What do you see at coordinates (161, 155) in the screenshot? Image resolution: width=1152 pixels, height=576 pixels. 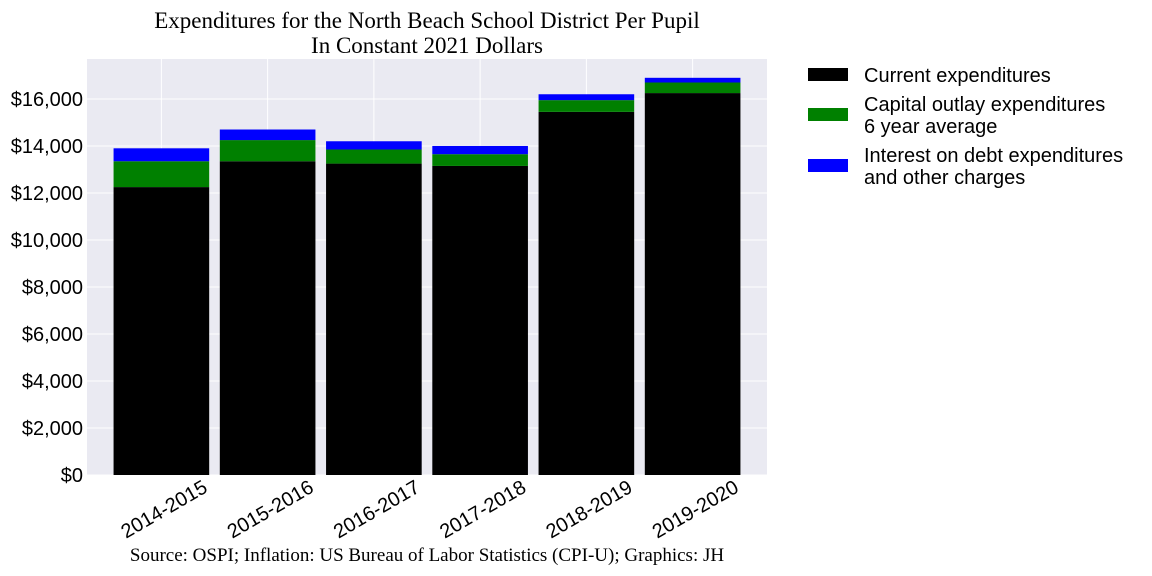 I see `bar-interest-on-debt-2014-2015` at bounding box center [161, 155].